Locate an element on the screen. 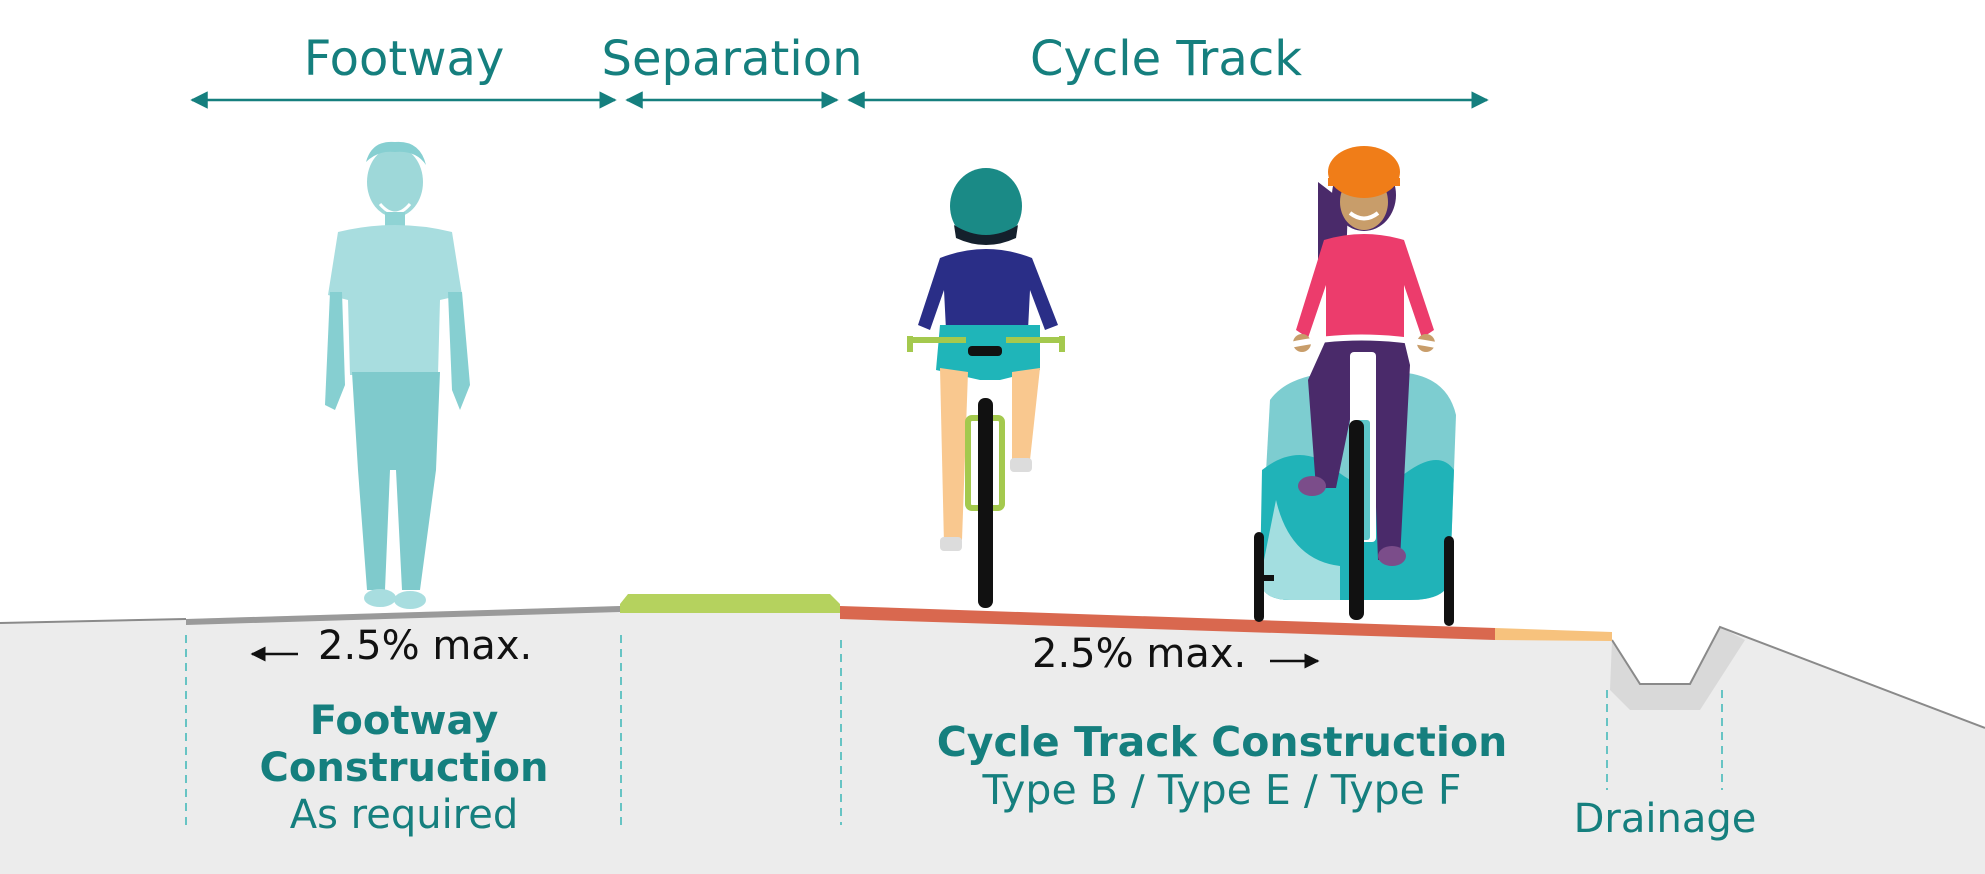 The width and height of the screenshot is (1985, 874). footway-construction-line-2: Construction is located at coordinates (404, 768).